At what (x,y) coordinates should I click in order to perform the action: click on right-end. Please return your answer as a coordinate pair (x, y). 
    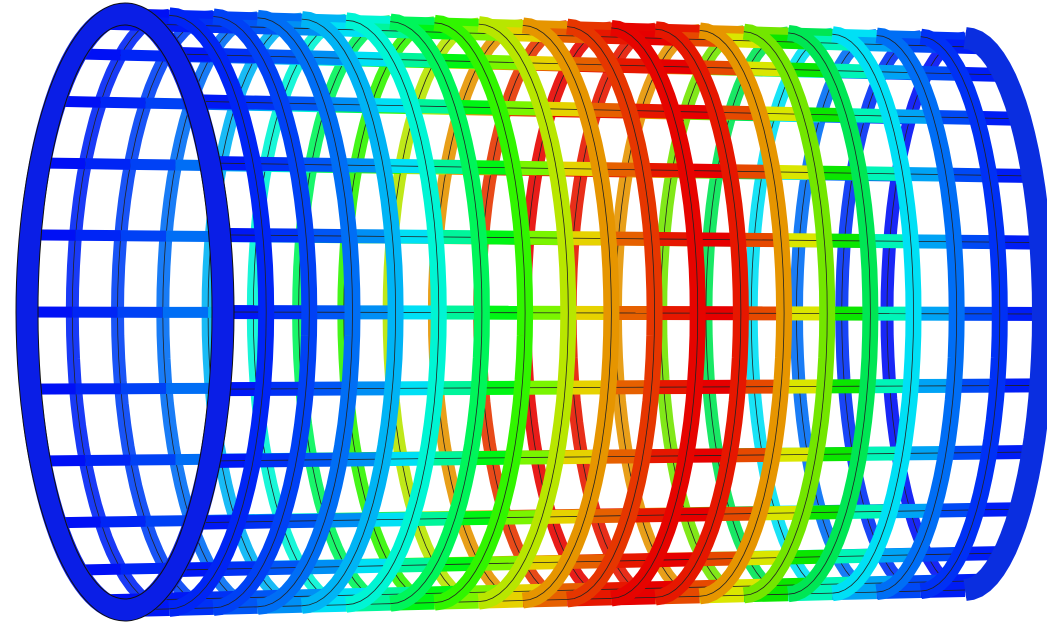
    Looking at the image, I should click on (1005, 314).